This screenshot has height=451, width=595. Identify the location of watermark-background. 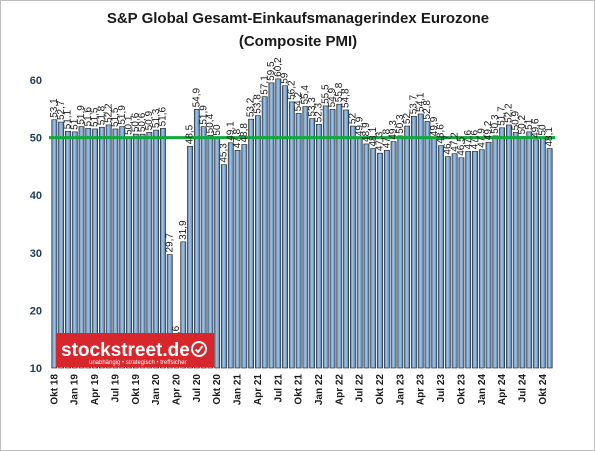
(135, 350).